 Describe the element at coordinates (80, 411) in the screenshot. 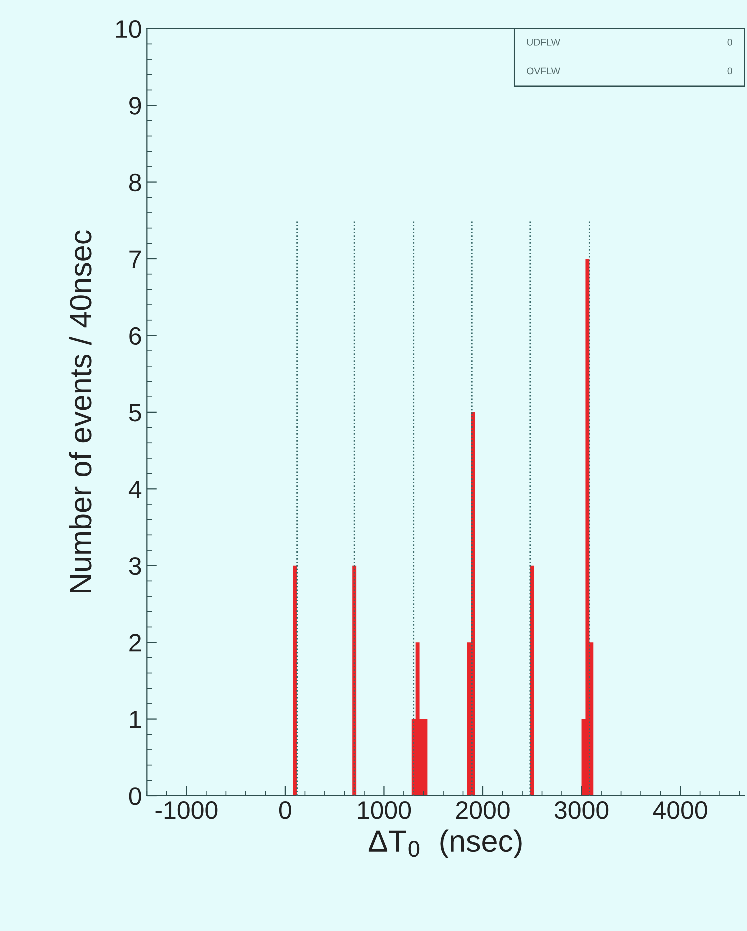

I see `y-axis-title: Number of events / 40nsec` at that location.